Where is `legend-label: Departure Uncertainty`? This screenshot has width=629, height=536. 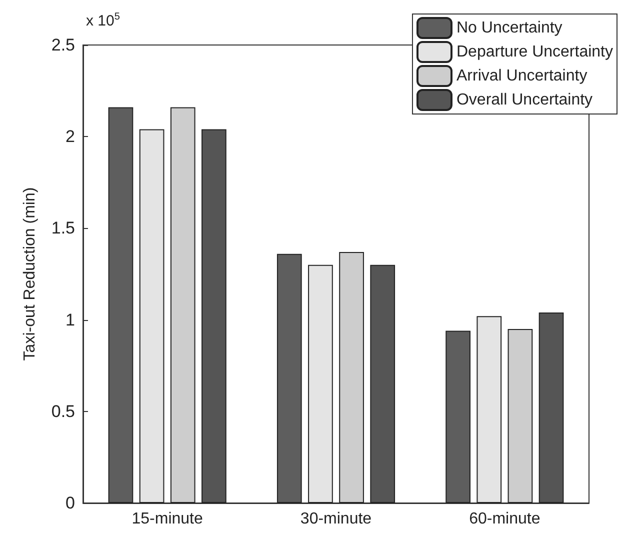 legend-label: Departure Uncertainty is located at coordinates (534, 52).